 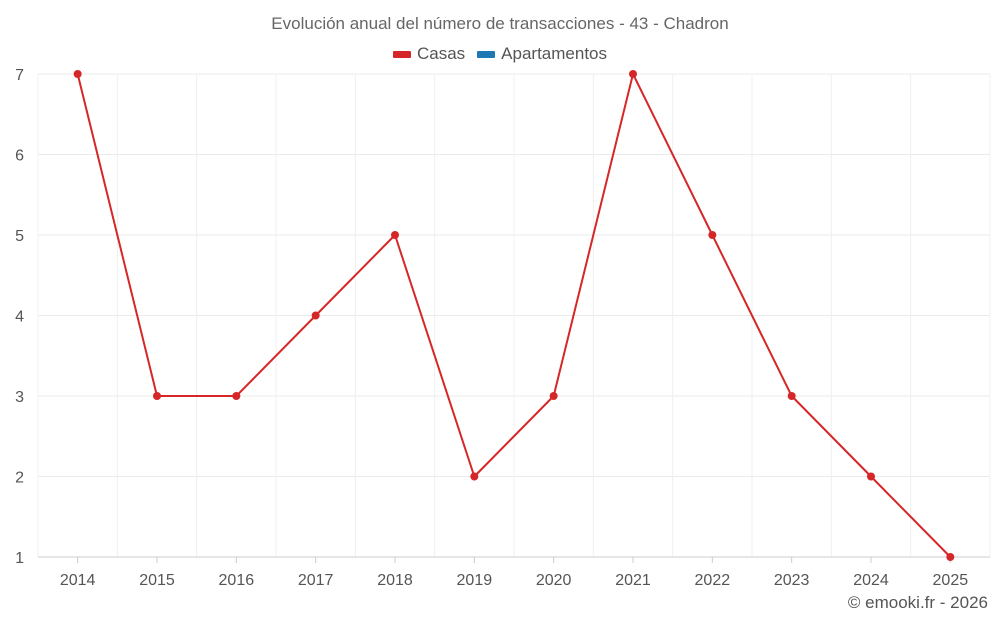 I want to click on y-tick-label: 6, so click(x=19, y=156).